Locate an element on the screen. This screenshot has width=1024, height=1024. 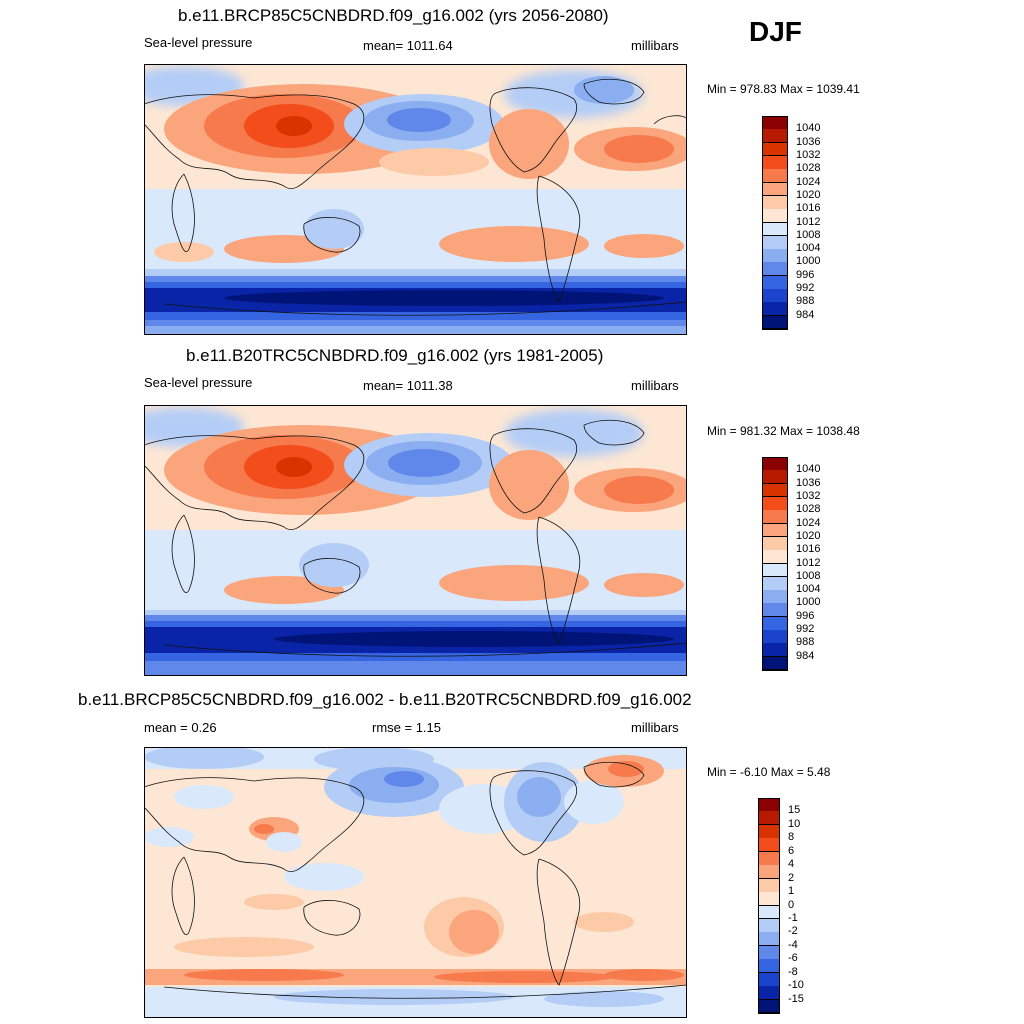
panel2-mean: mean= 1011.38 is located at coordinates (408, 385).